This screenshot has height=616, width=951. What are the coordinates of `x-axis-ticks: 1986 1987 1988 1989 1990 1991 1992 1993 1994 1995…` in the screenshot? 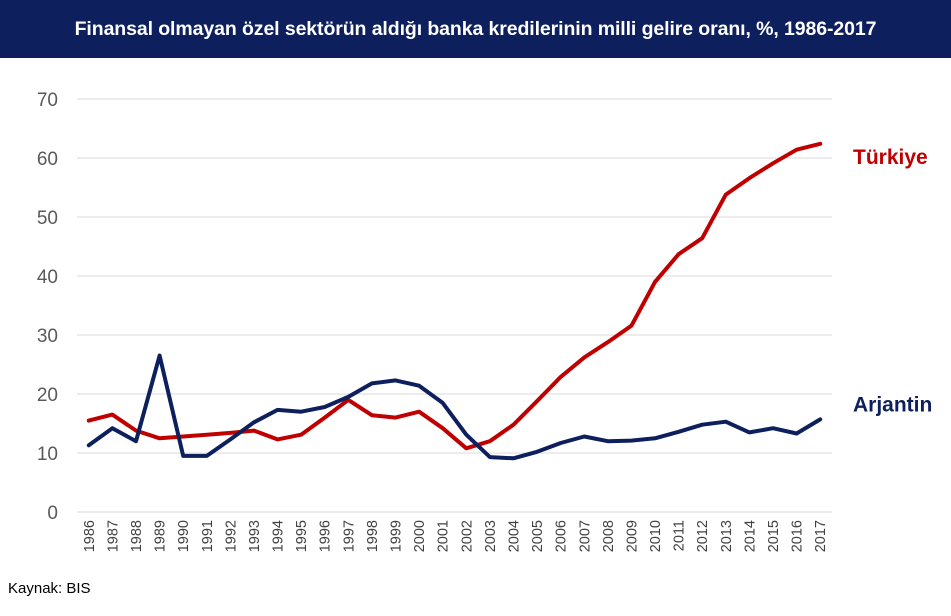 It's located at (455, 536).